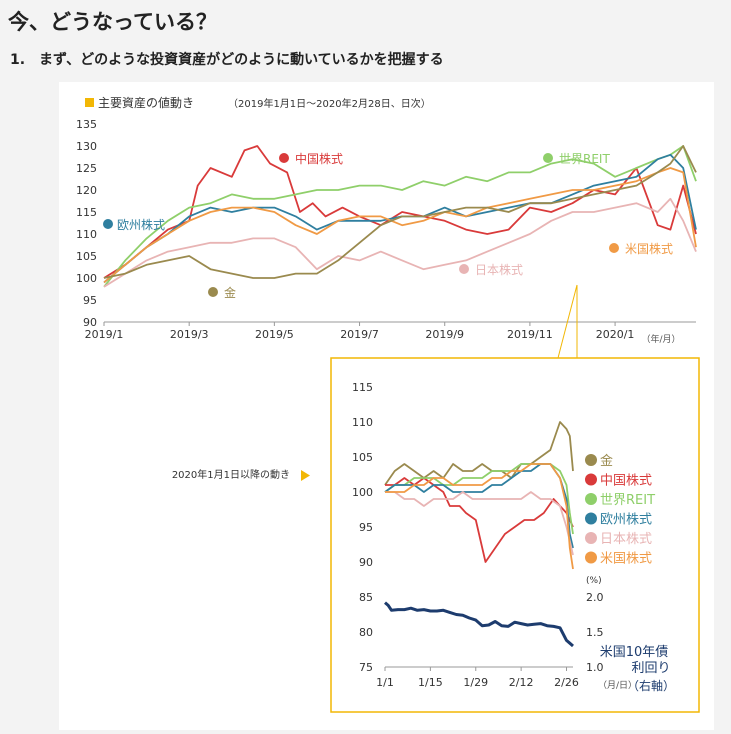  What do you see at coordinates (86, 124) in the screenshot?
I see `y-tick-label: 135` at bounding box center [86, 124].